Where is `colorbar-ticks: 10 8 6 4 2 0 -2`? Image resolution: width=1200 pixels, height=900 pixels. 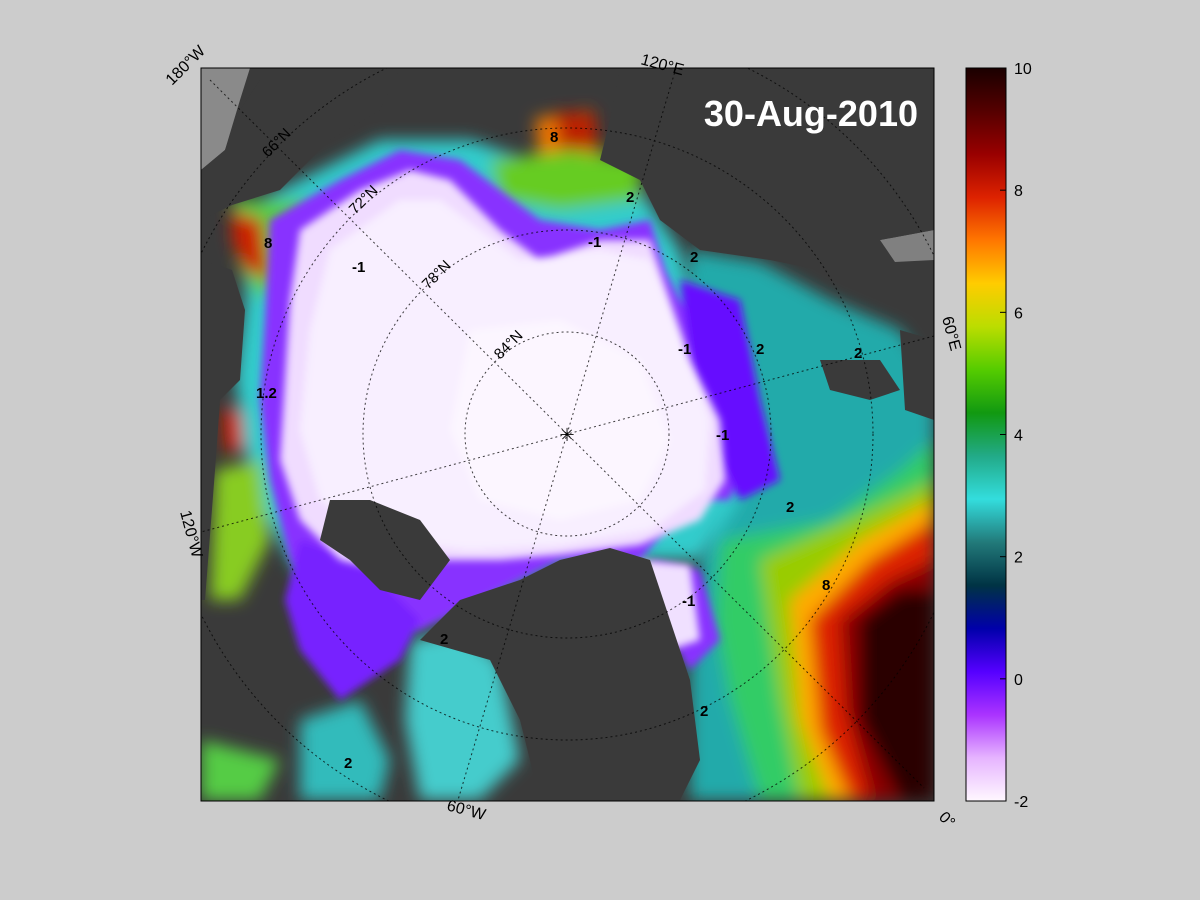 colorbar-ticks: 10 8 6 4 2 0 -2 is located at coordinates (1016, 436).